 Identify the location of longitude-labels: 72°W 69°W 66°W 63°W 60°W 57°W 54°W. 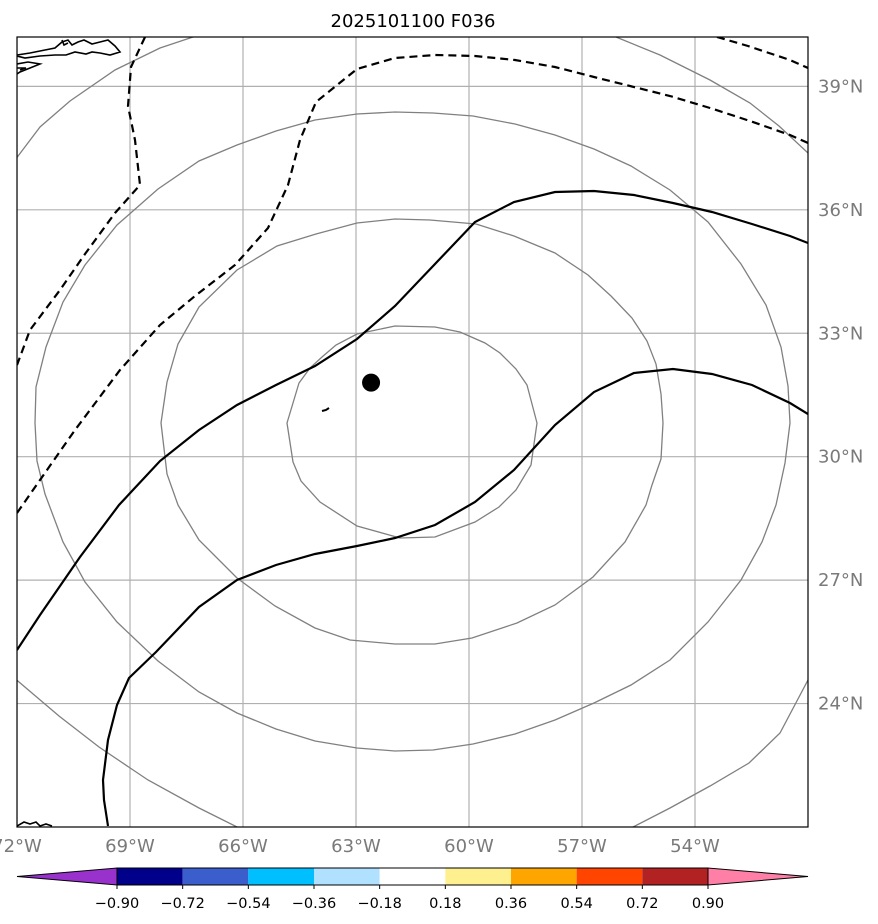
(360, 846).